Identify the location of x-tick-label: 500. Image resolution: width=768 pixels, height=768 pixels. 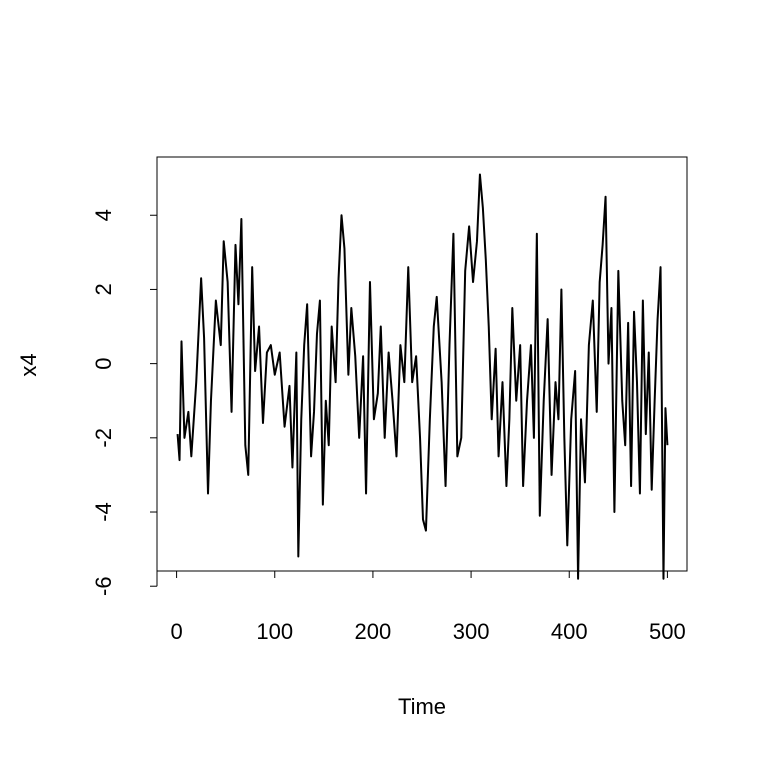
(667, 631).